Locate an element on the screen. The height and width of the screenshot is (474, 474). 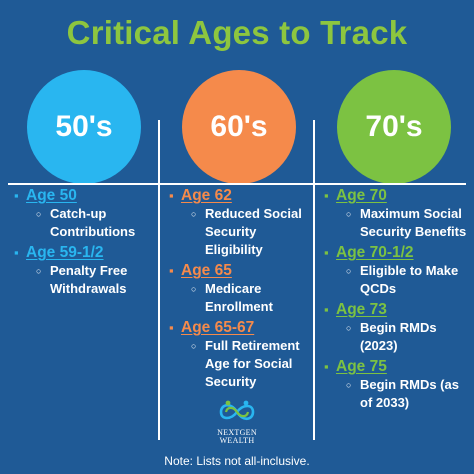
circle-60s-label: 60's is located at coordinates (239, 126).